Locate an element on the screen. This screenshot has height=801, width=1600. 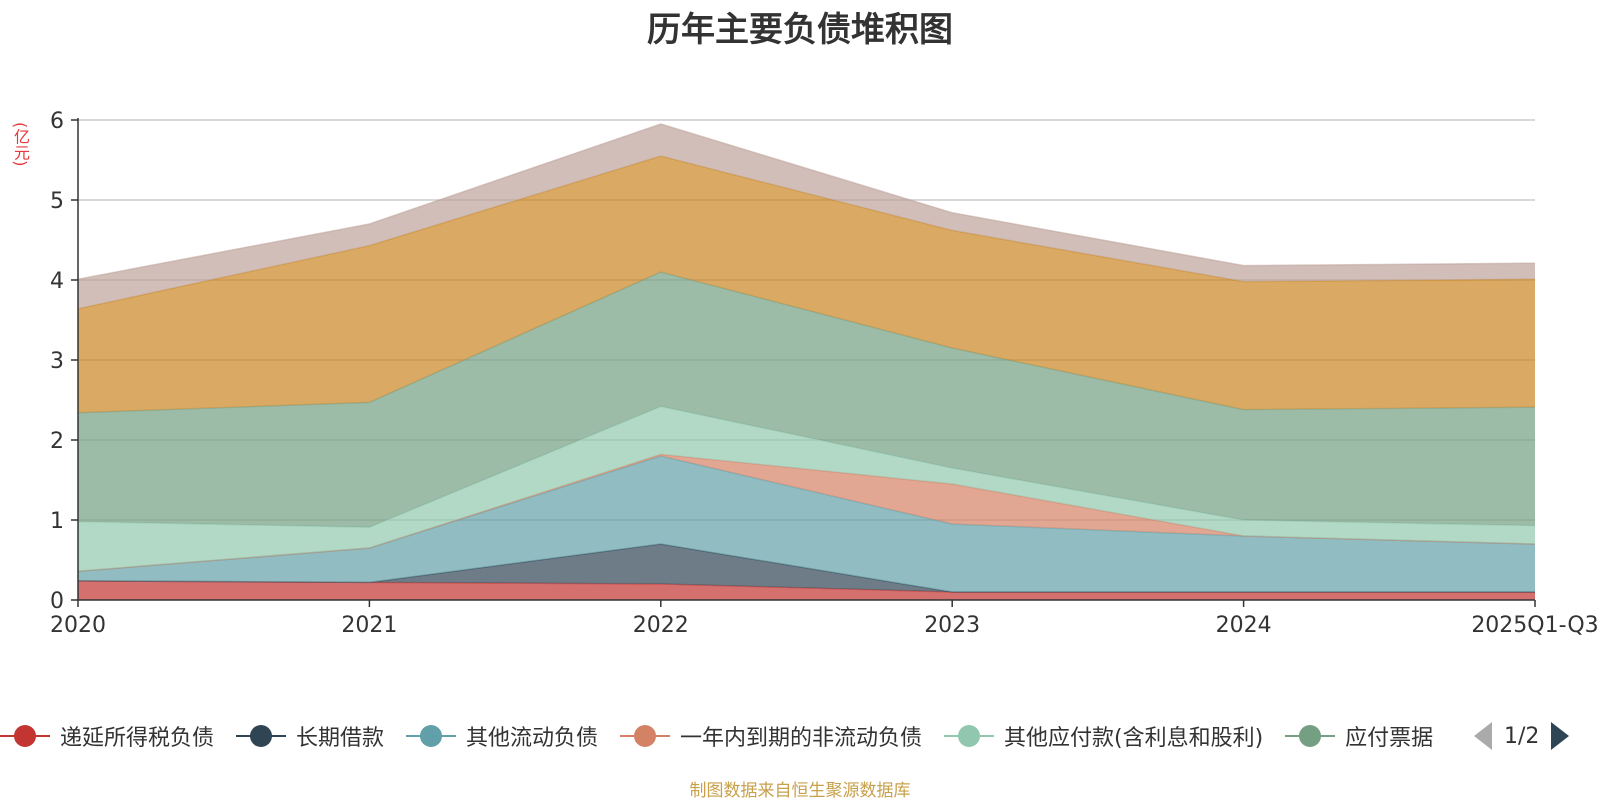
x-tick-label: 2022 is located at coordinates (661, 625).